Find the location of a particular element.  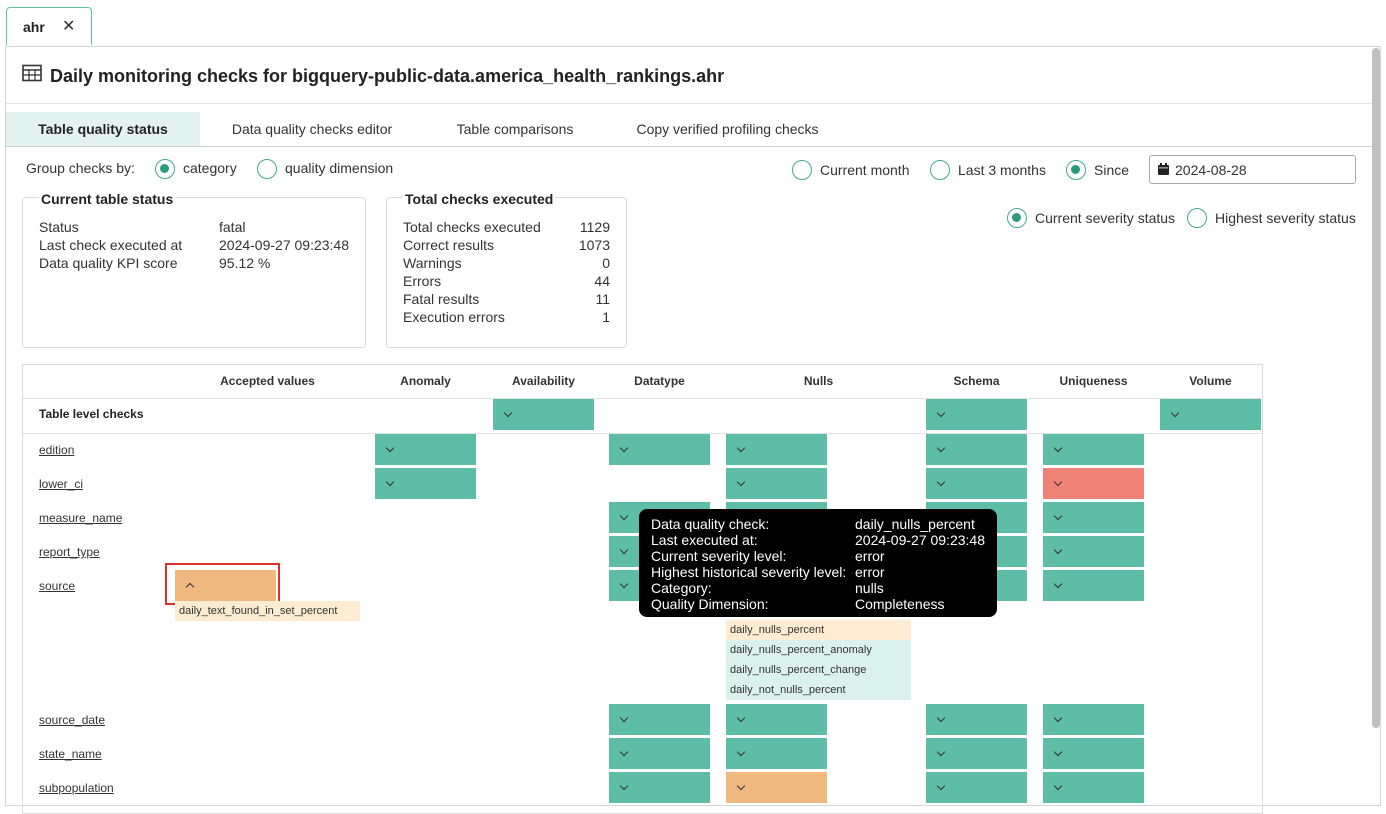

state-name-schema-cell is located at coordinates (976, 753).